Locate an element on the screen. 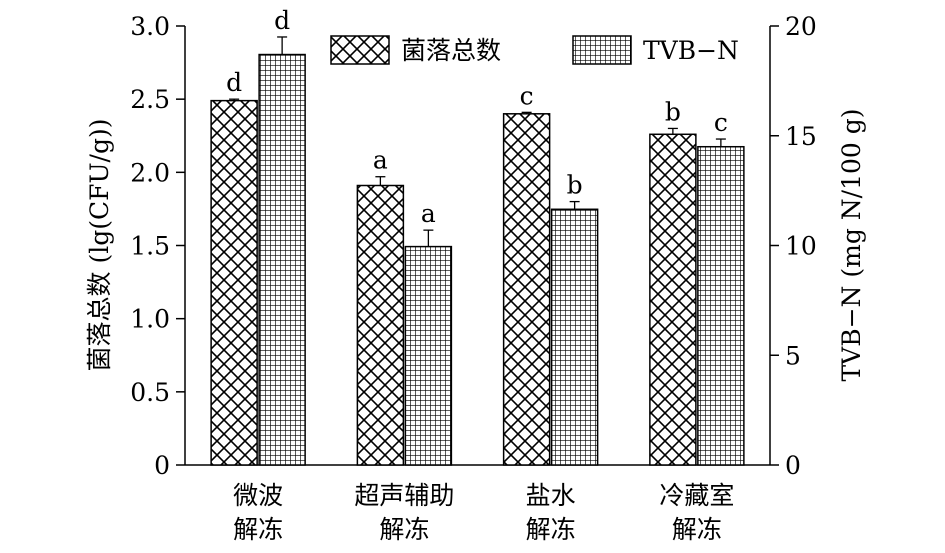 Image resolution: width=945 pixels, height=553 pixels. left-tick-label: 0.5 is located at coordinates (150, 392).